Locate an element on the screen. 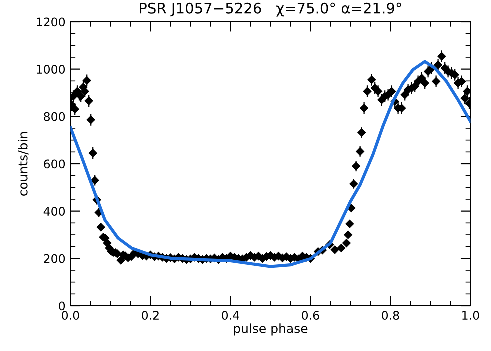  y-tick-label: 0 is located at coordinates (62, 306).